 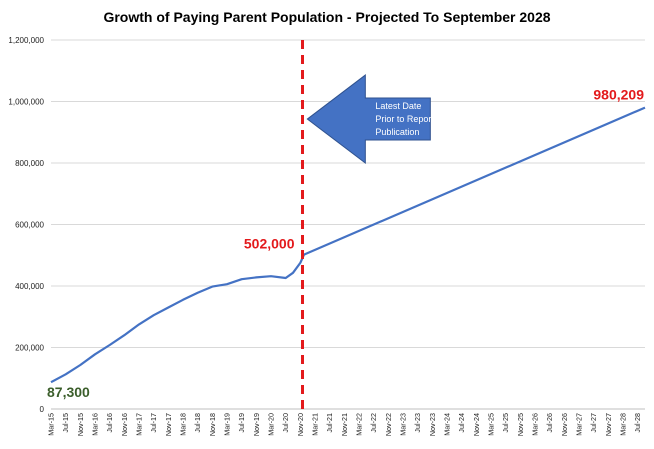 What do you see at coordinates (447, 424) in the screenshot?
I see `x-tick-label: Mar-24` at bounding box center [447, 424].